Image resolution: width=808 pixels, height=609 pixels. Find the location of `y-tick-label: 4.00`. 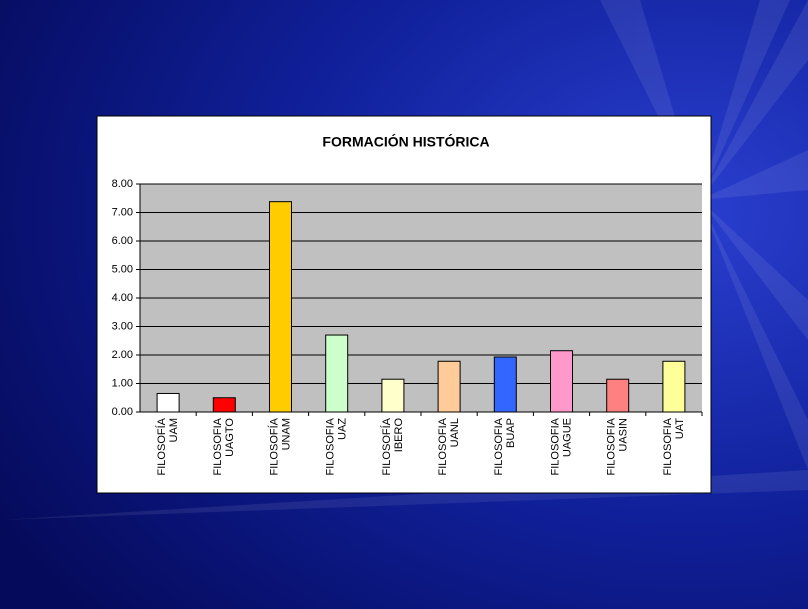

y-tick-label: 4.00 is located at coordinates (122, 298).